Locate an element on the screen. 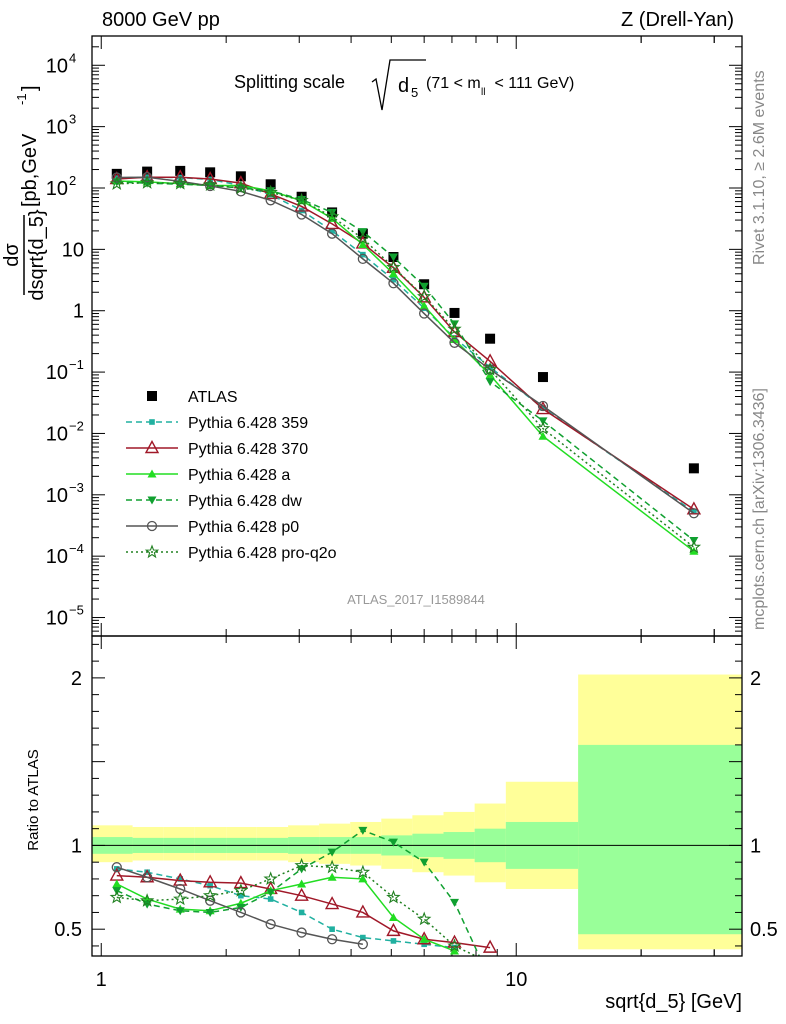 Image resolution: width=786 pixels, height=1024 pixels. x-tick-label: 10 is located at coordinates (516, 980).